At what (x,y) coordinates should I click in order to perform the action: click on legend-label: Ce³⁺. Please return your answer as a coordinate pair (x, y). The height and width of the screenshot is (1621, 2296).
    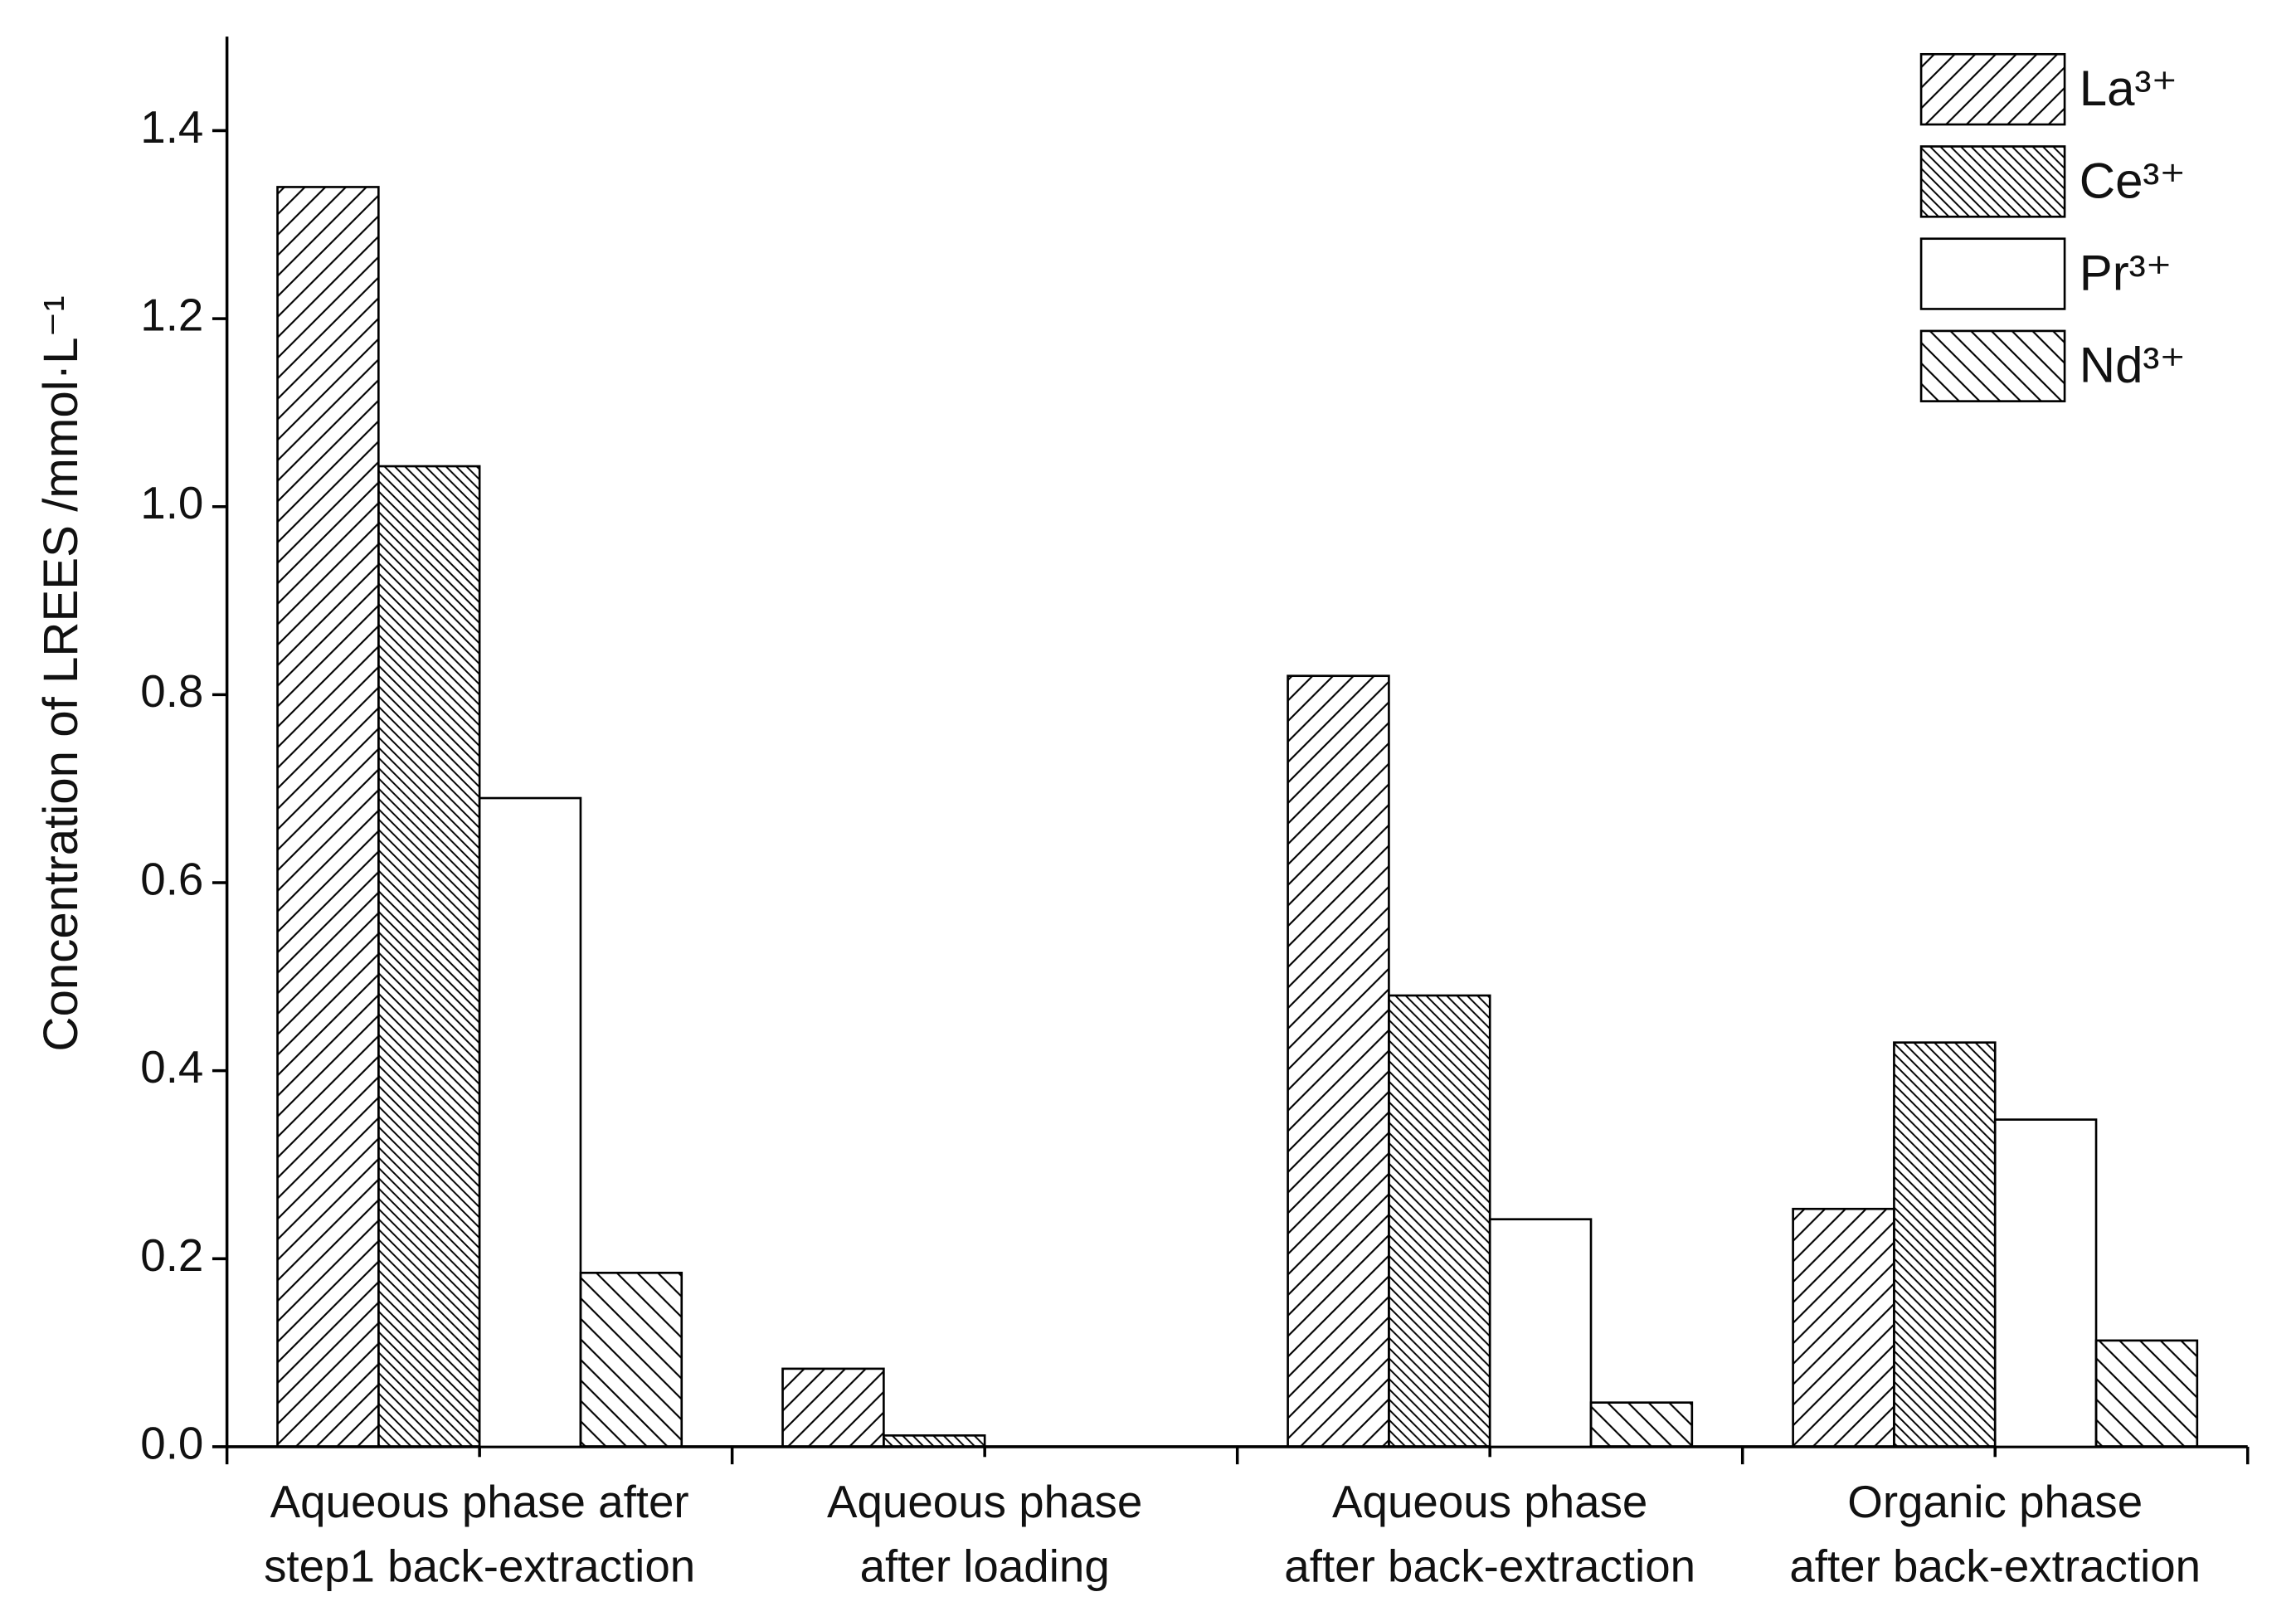
    Looking at the image, I should click on (2133, 181).